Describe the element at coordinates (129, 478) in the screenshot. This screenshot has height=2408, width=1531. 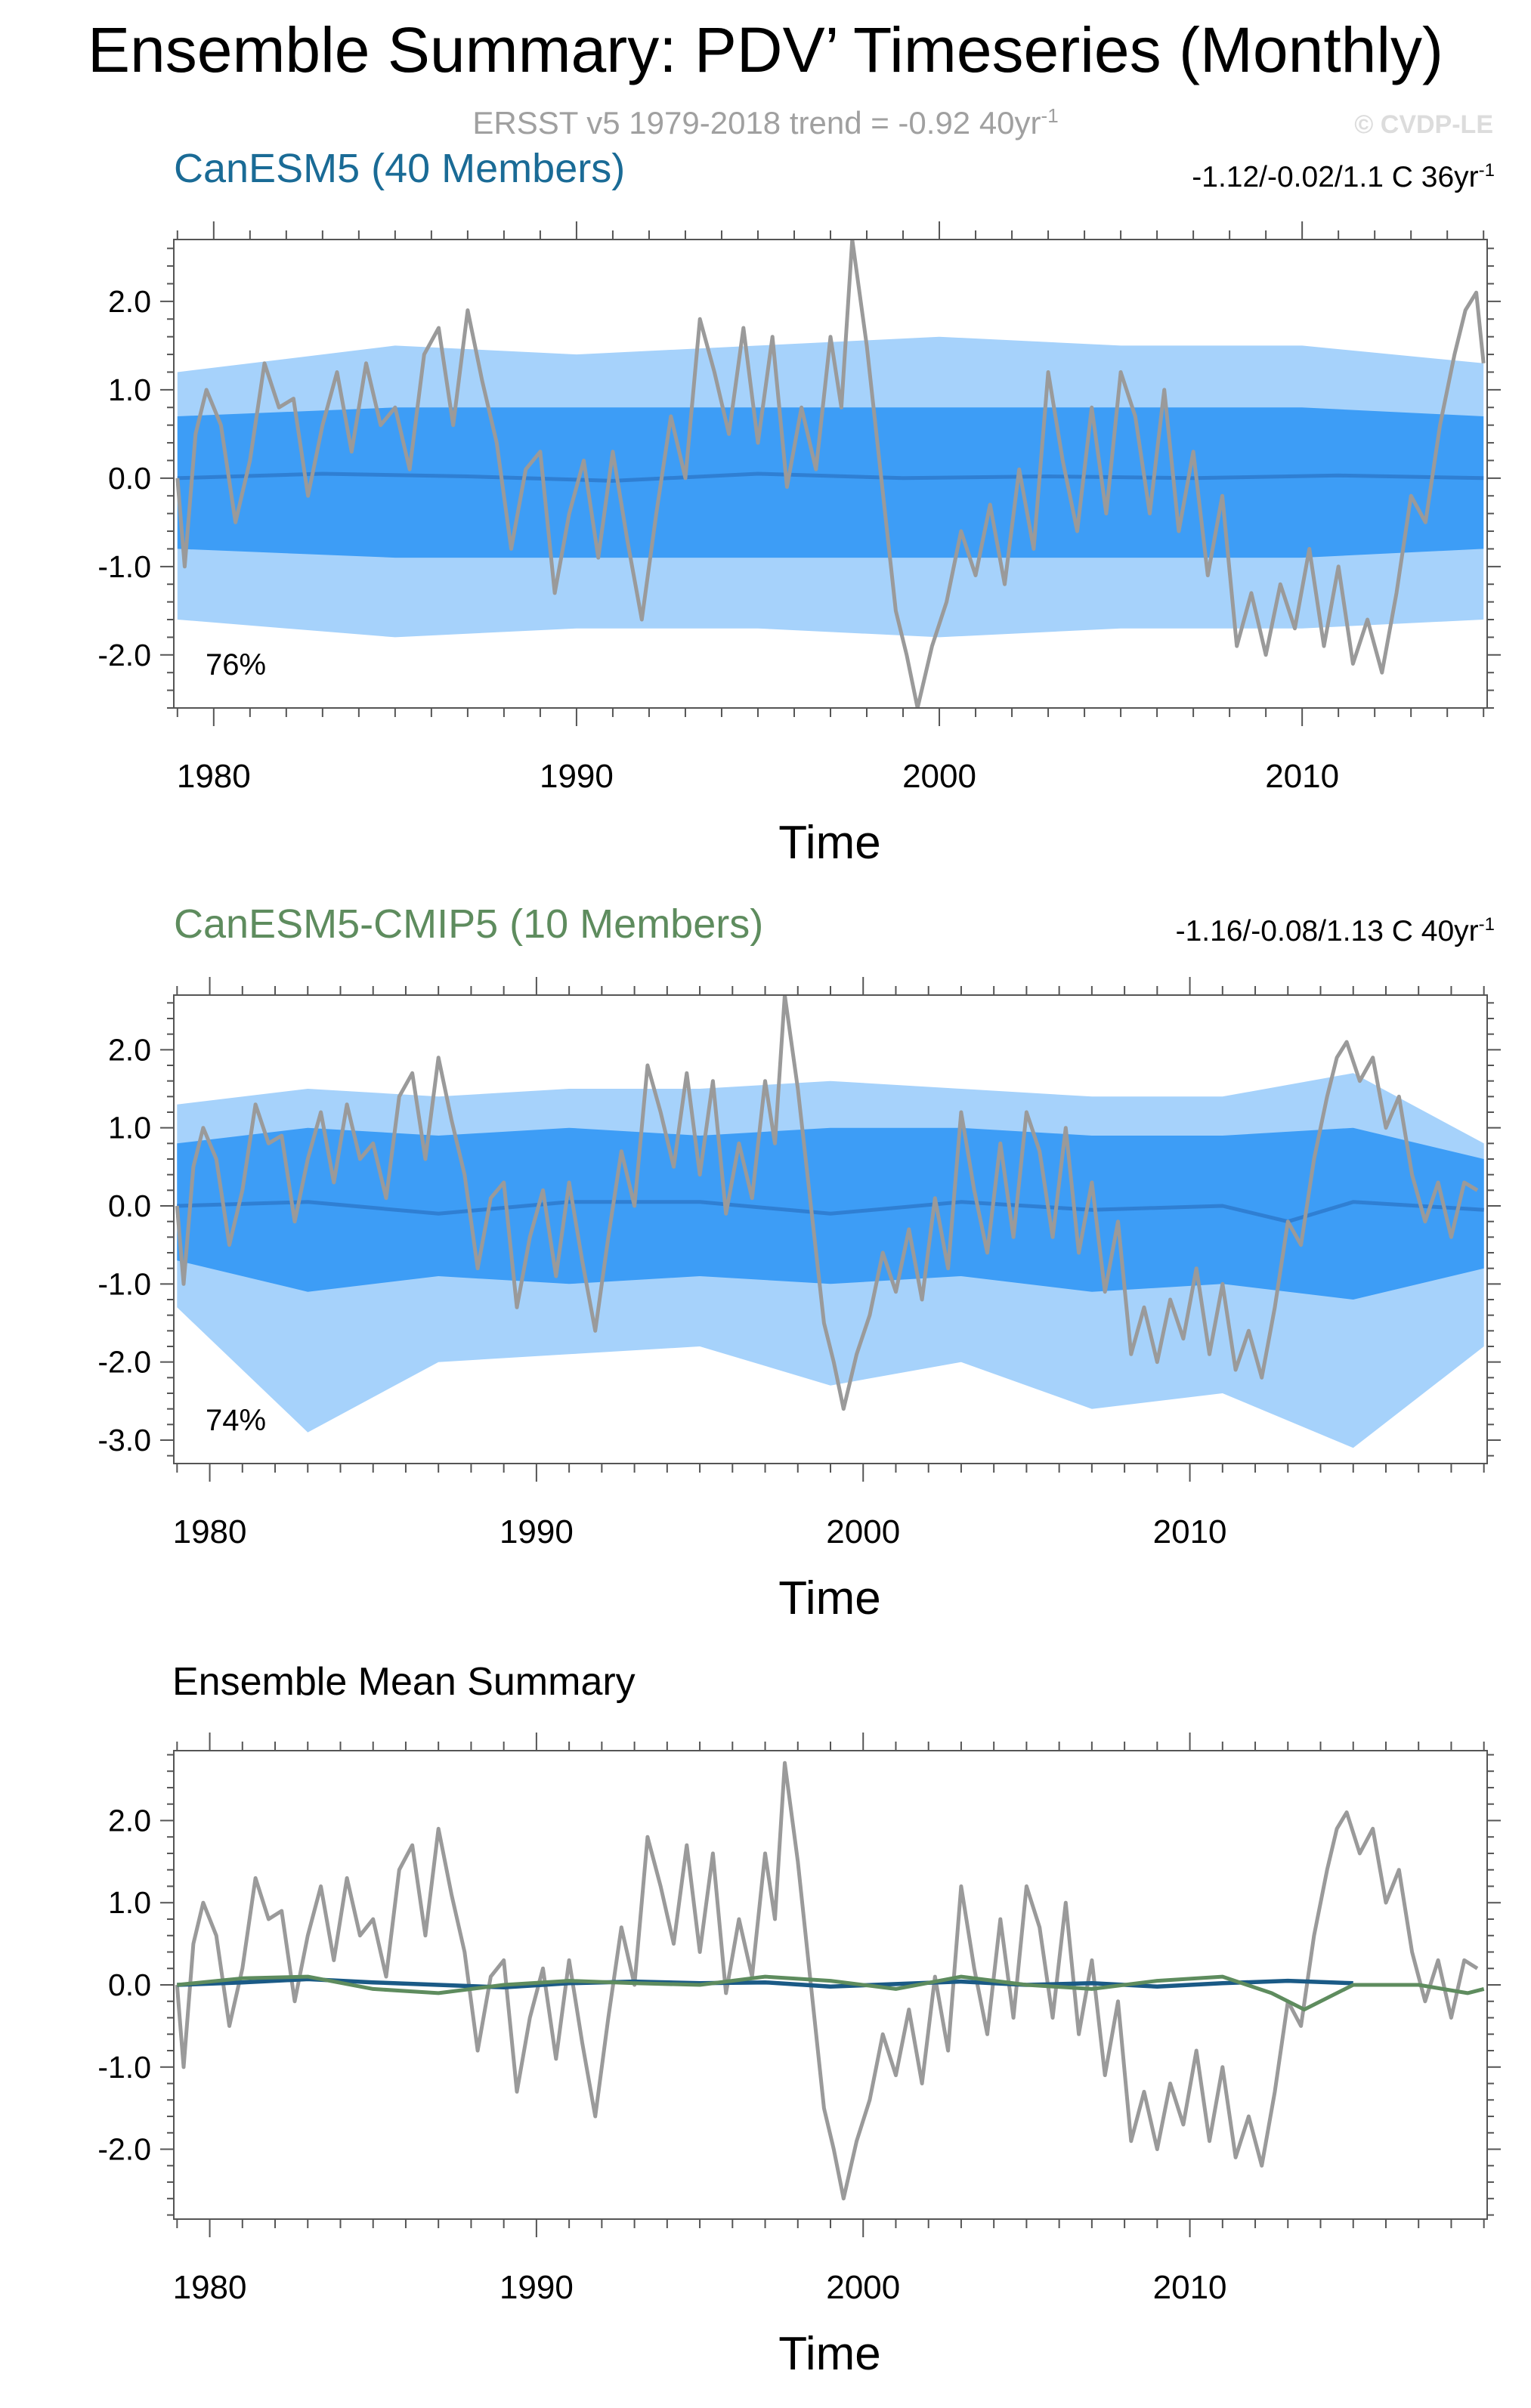
I see `panel-1-y-tick-label: 0.0` at that location.